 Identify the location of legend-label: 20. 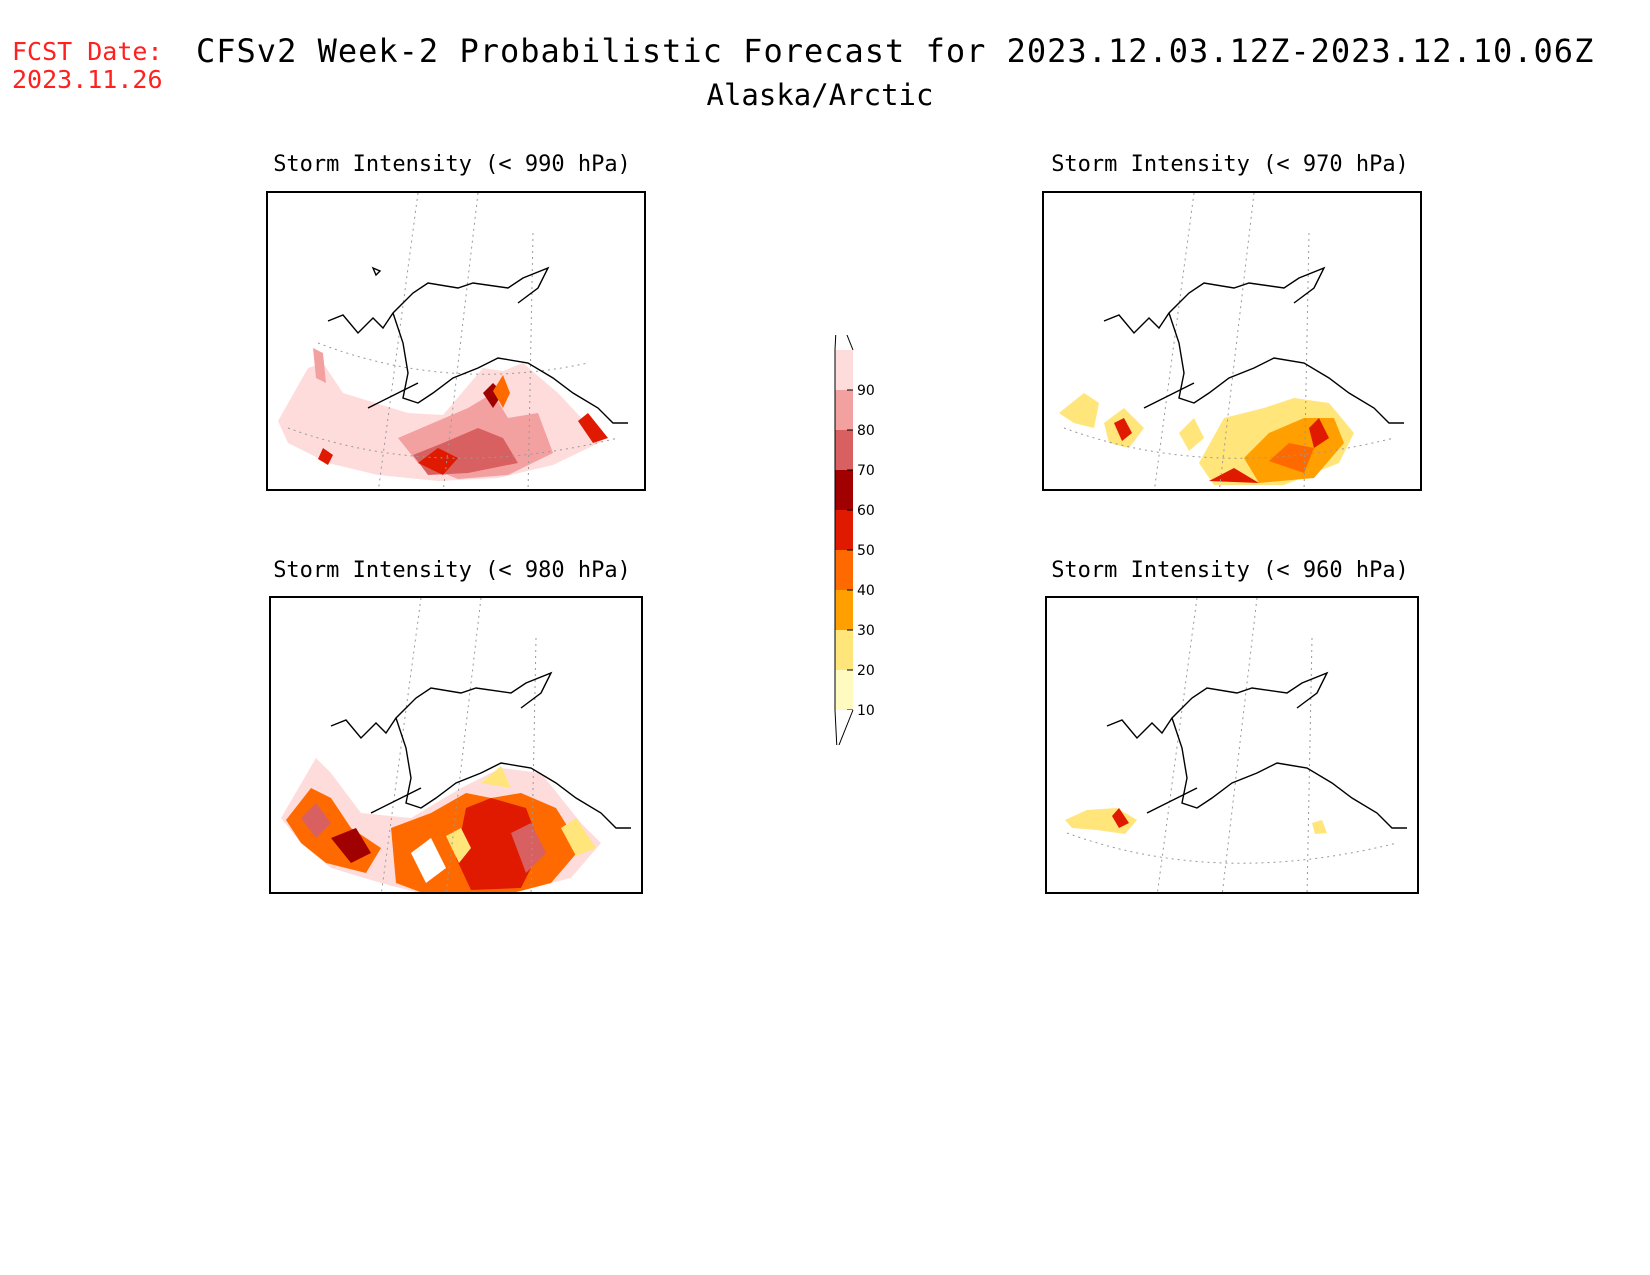
(866, 671).